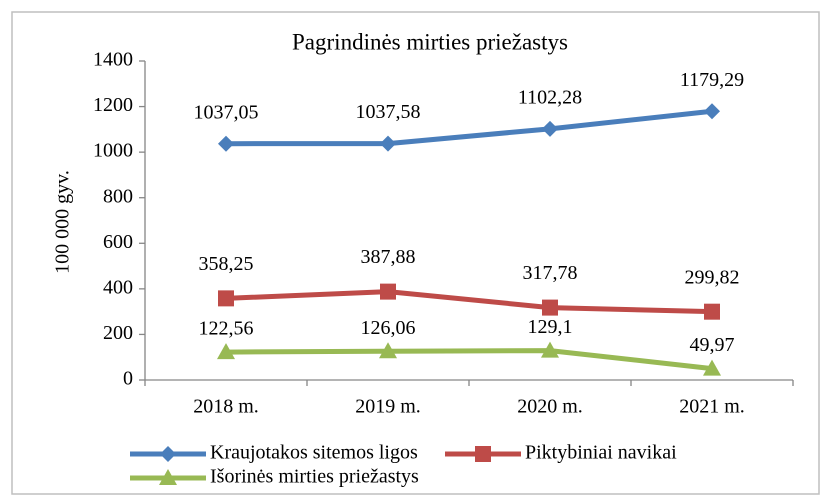 The height and width of the screenshot is (501, 831). What do you see at coordinates (550, 327) in the screenshot?
I see `data-label: 129,1` at bounding box center [550, 327].